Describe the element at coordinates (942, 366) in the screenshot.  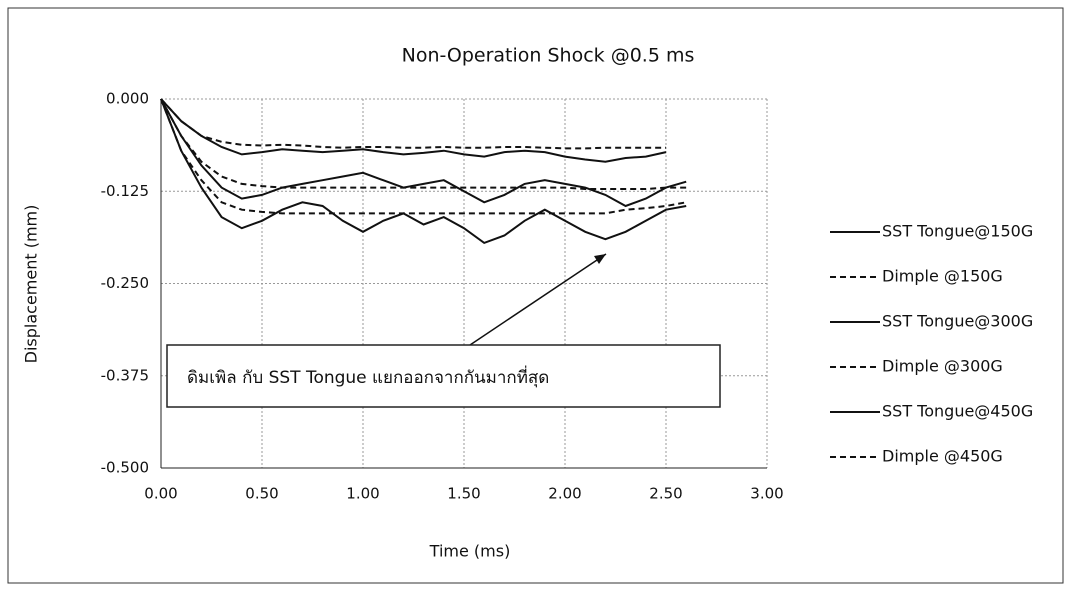
I see `legend-label: Dimple @300G` at that location.